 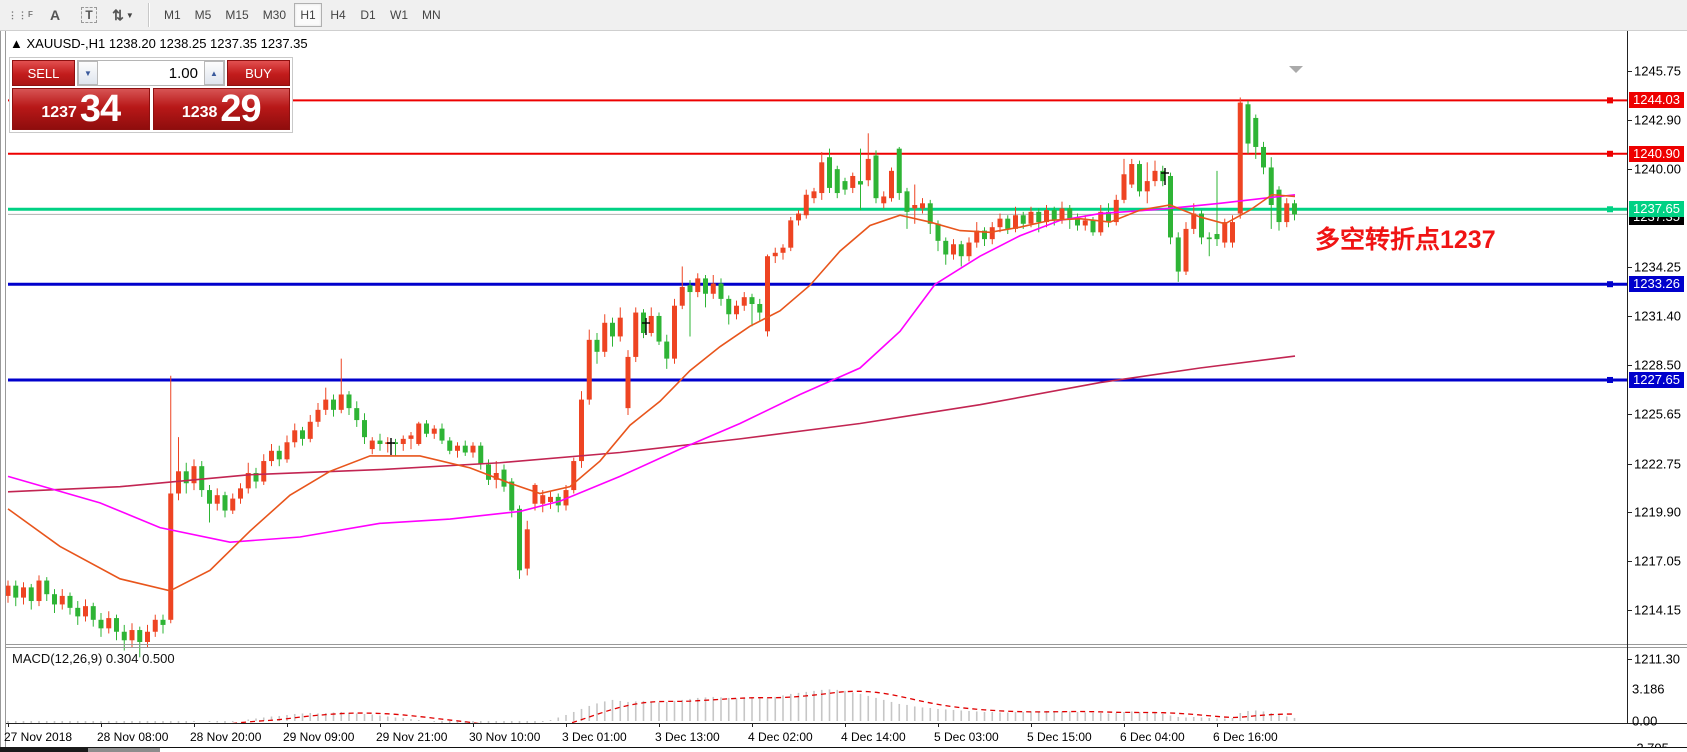 What do you see at coordinates (55, 15) in the screenshot?
I see `text-label-icon: A` at bounding box center [55, 15].